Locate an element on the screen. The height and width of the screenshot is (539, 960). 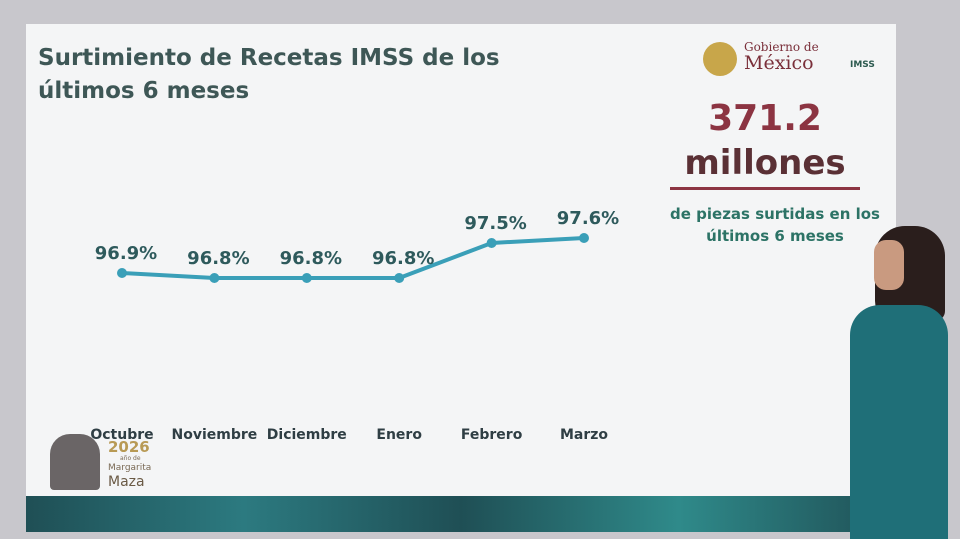
footer-text: Maza is located at coordinates (126, 482).